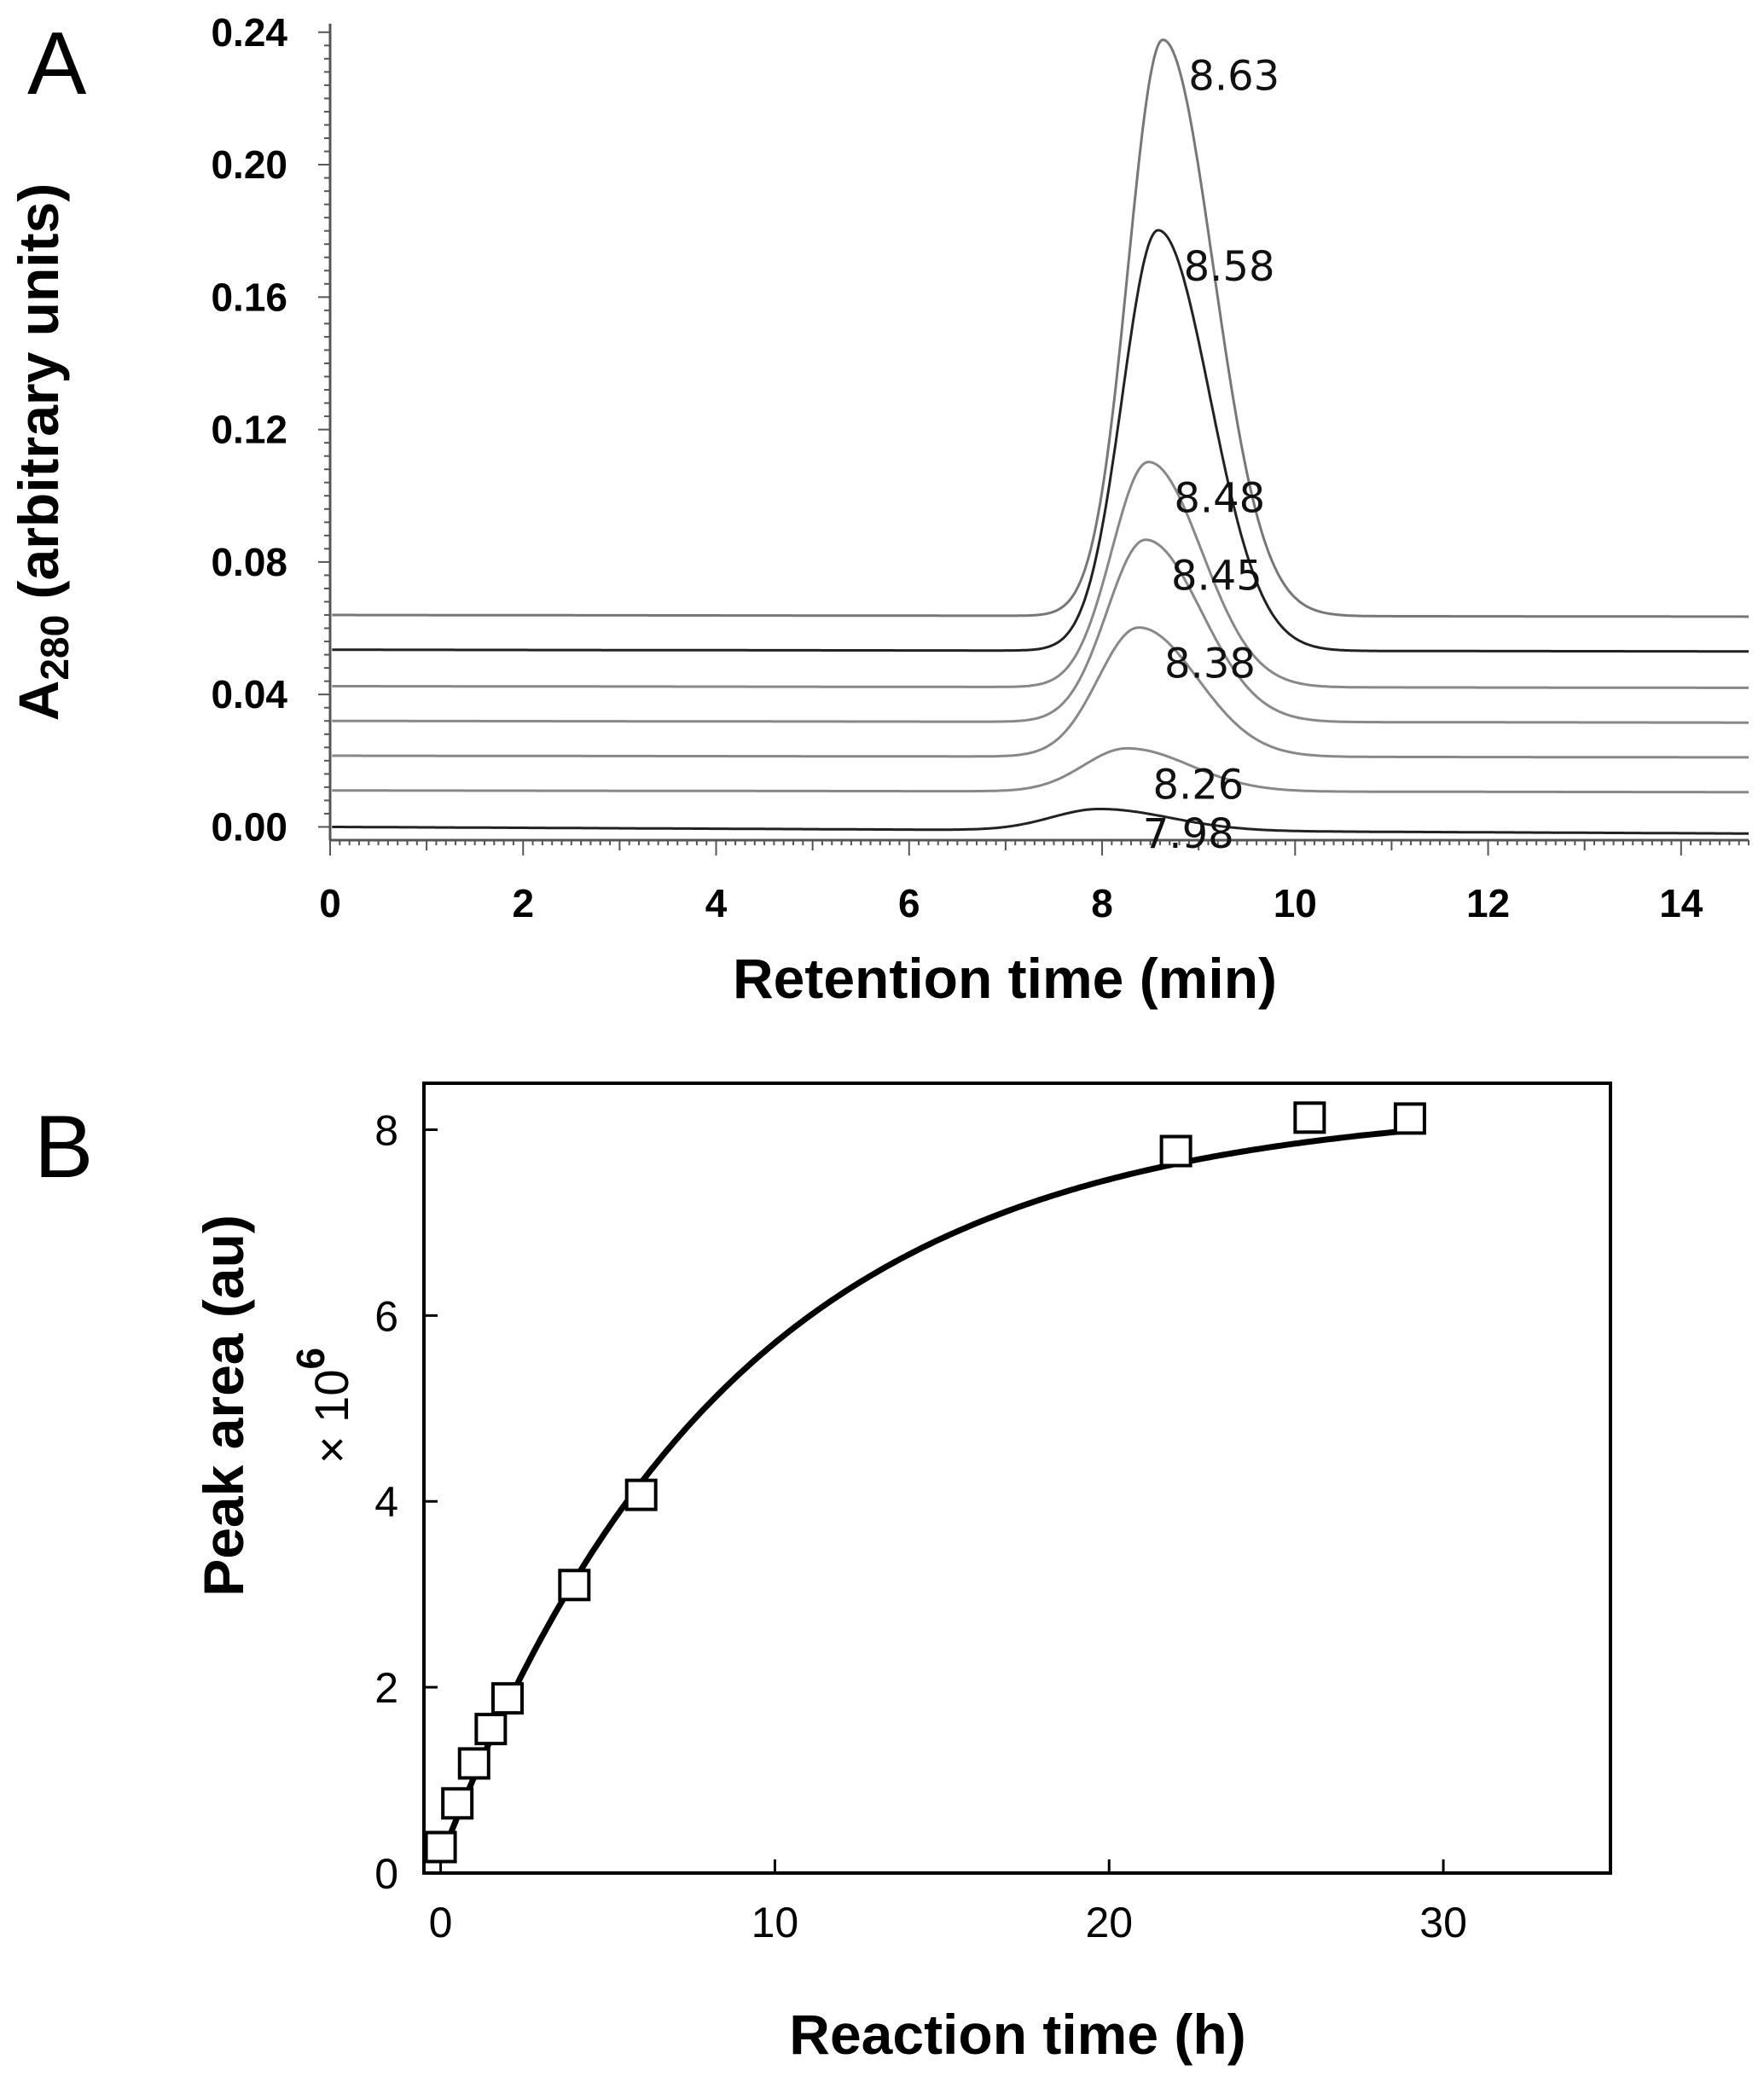  Describe the element at coordinates (331, 1417) in the screenshot. I see `panel-b-y-factor-base: × 10` at that location.